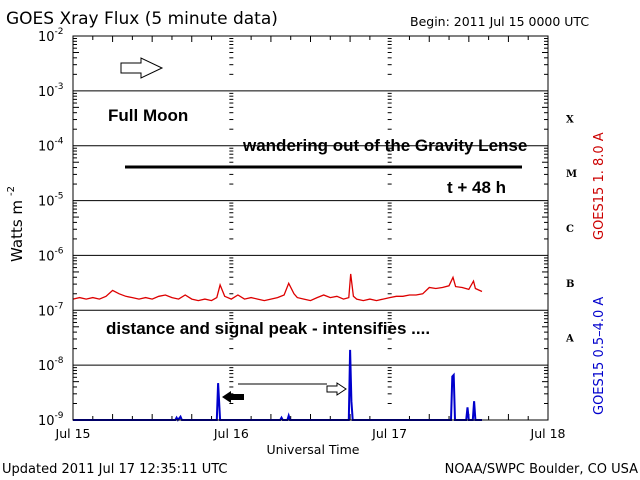 The height and width of the screenshot is (480, 640). Describe the element at coordinates (569, 339) in the screenshot. I see `flare-class-label: A` at that location.